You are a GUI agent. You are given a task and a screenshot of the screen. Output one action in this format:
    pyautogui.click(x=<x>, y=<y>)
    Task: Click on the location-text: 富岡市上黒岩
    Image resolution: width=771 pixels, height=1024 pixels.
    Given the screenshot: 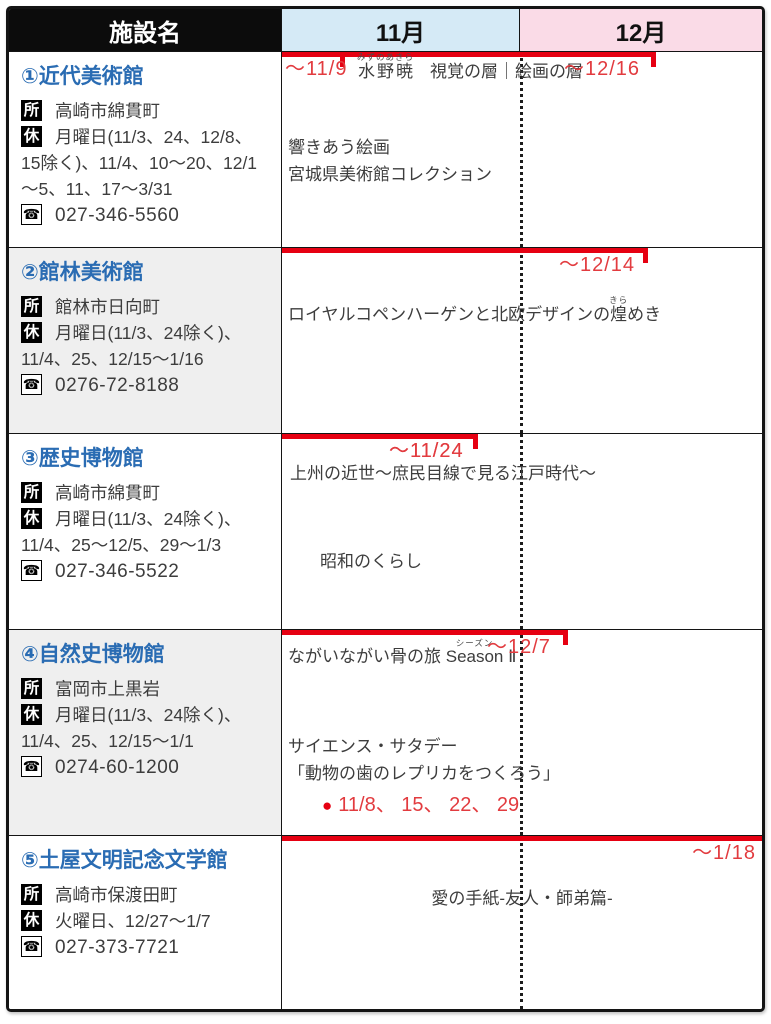 What is the action you would take?
    pyautogui.click(x=107, y=689)
    